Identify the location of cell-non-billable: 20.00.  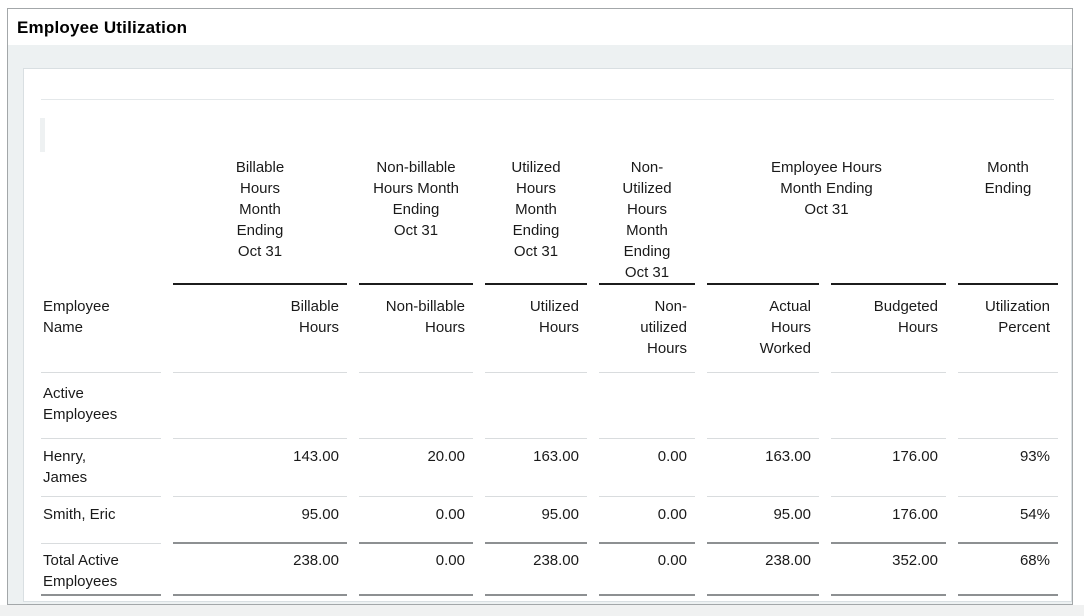
(416, 468).